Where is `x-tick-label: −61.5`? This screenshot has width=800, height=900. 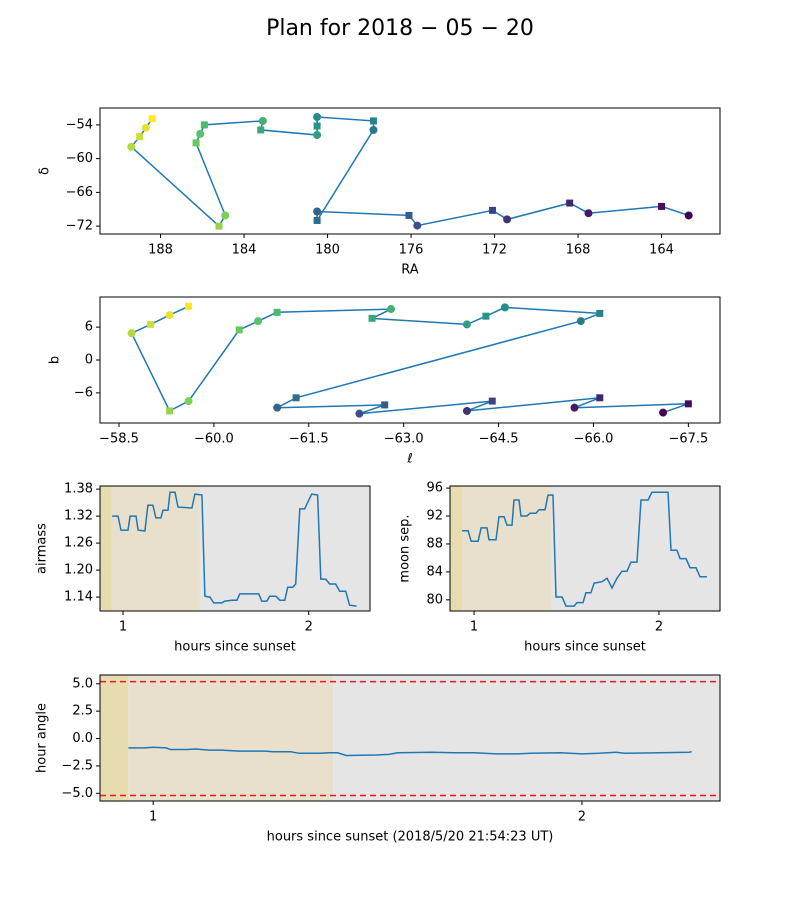 x-tick-label: −61.5 is located at coordinates (309, 439).